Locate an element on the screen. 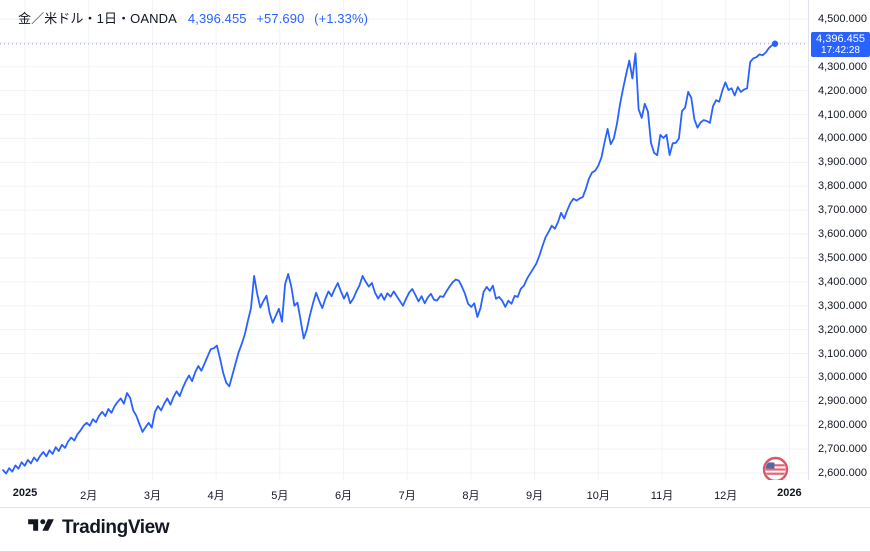 This screenshot has height=552, width=870. time-tick-label: 2025 is located at coordinates (25, 493).